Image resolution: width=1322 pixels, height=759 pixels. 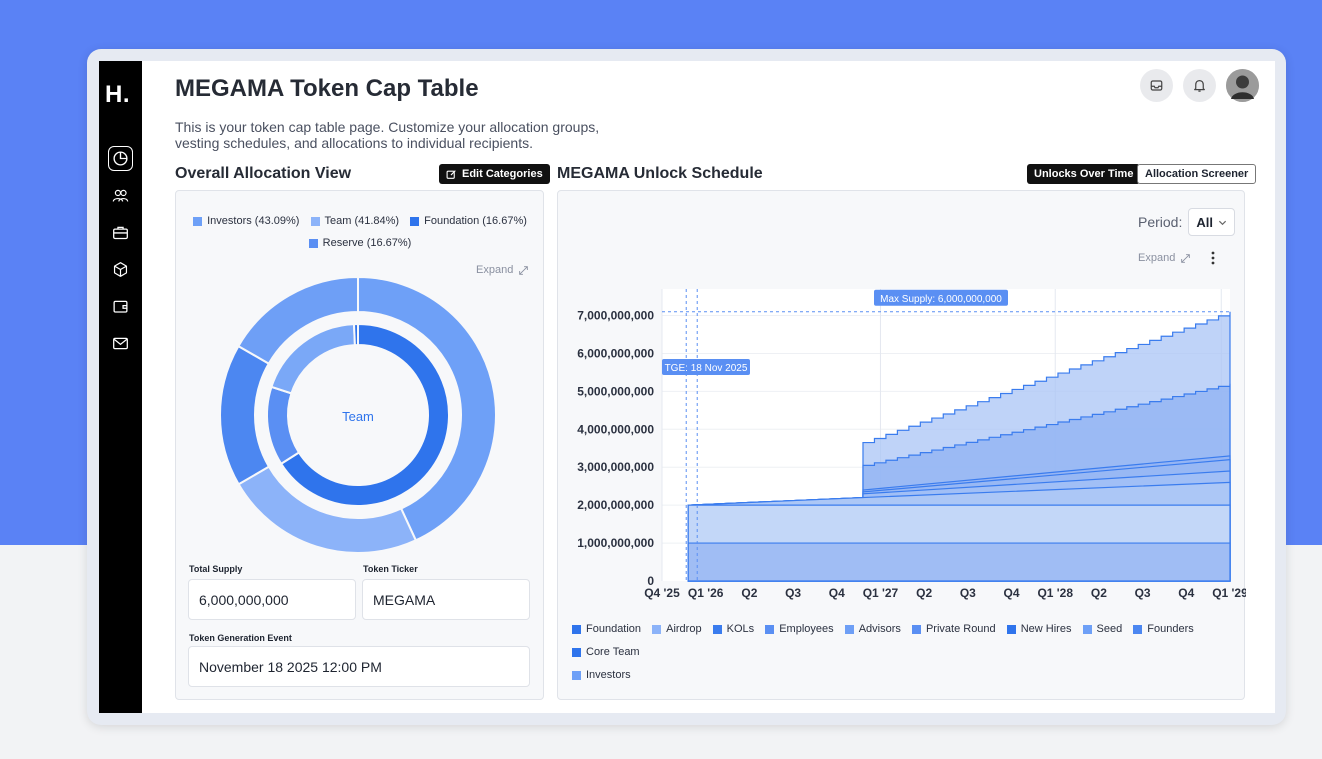 I want to click on more-vertical-icon, so click(x=1213, y=258).